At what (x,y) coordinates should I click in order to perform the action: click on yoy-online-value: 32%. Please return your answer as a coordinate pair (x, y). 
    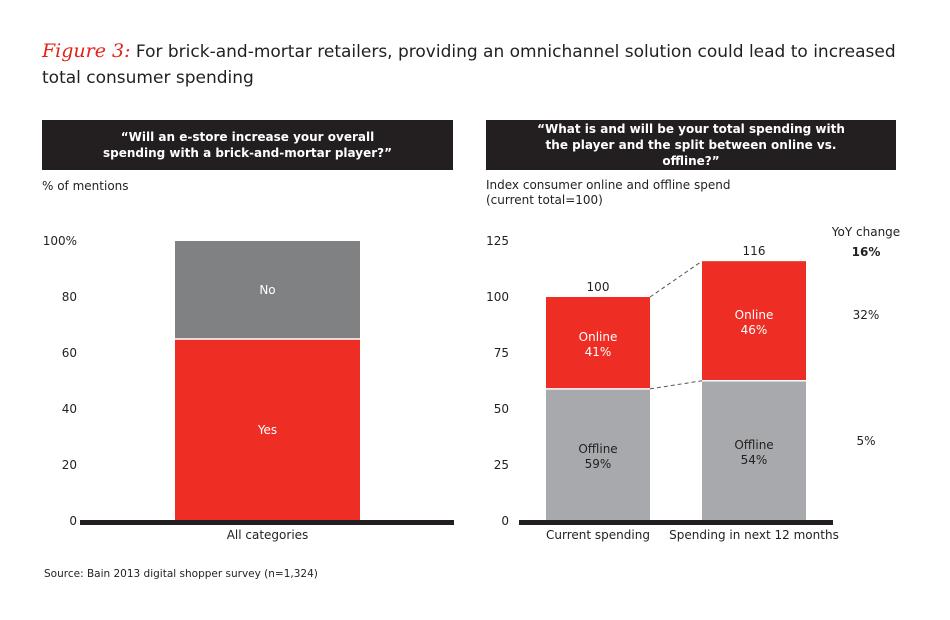
    Looking at the image, I should click on (866, 315).